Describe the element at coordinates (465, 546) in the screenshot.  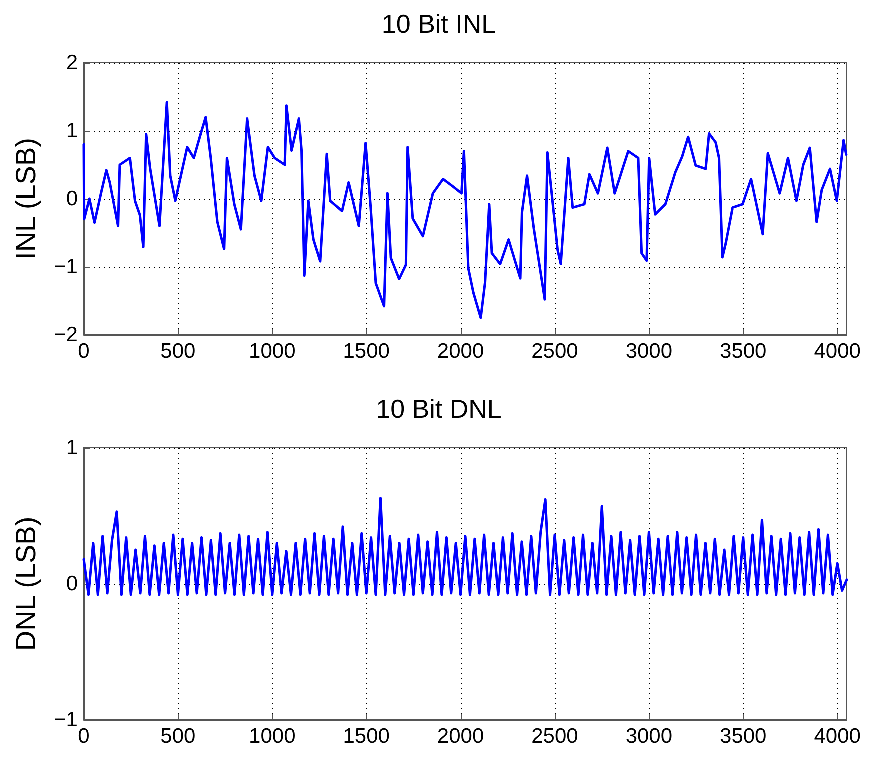
I see `line-series` at that location.